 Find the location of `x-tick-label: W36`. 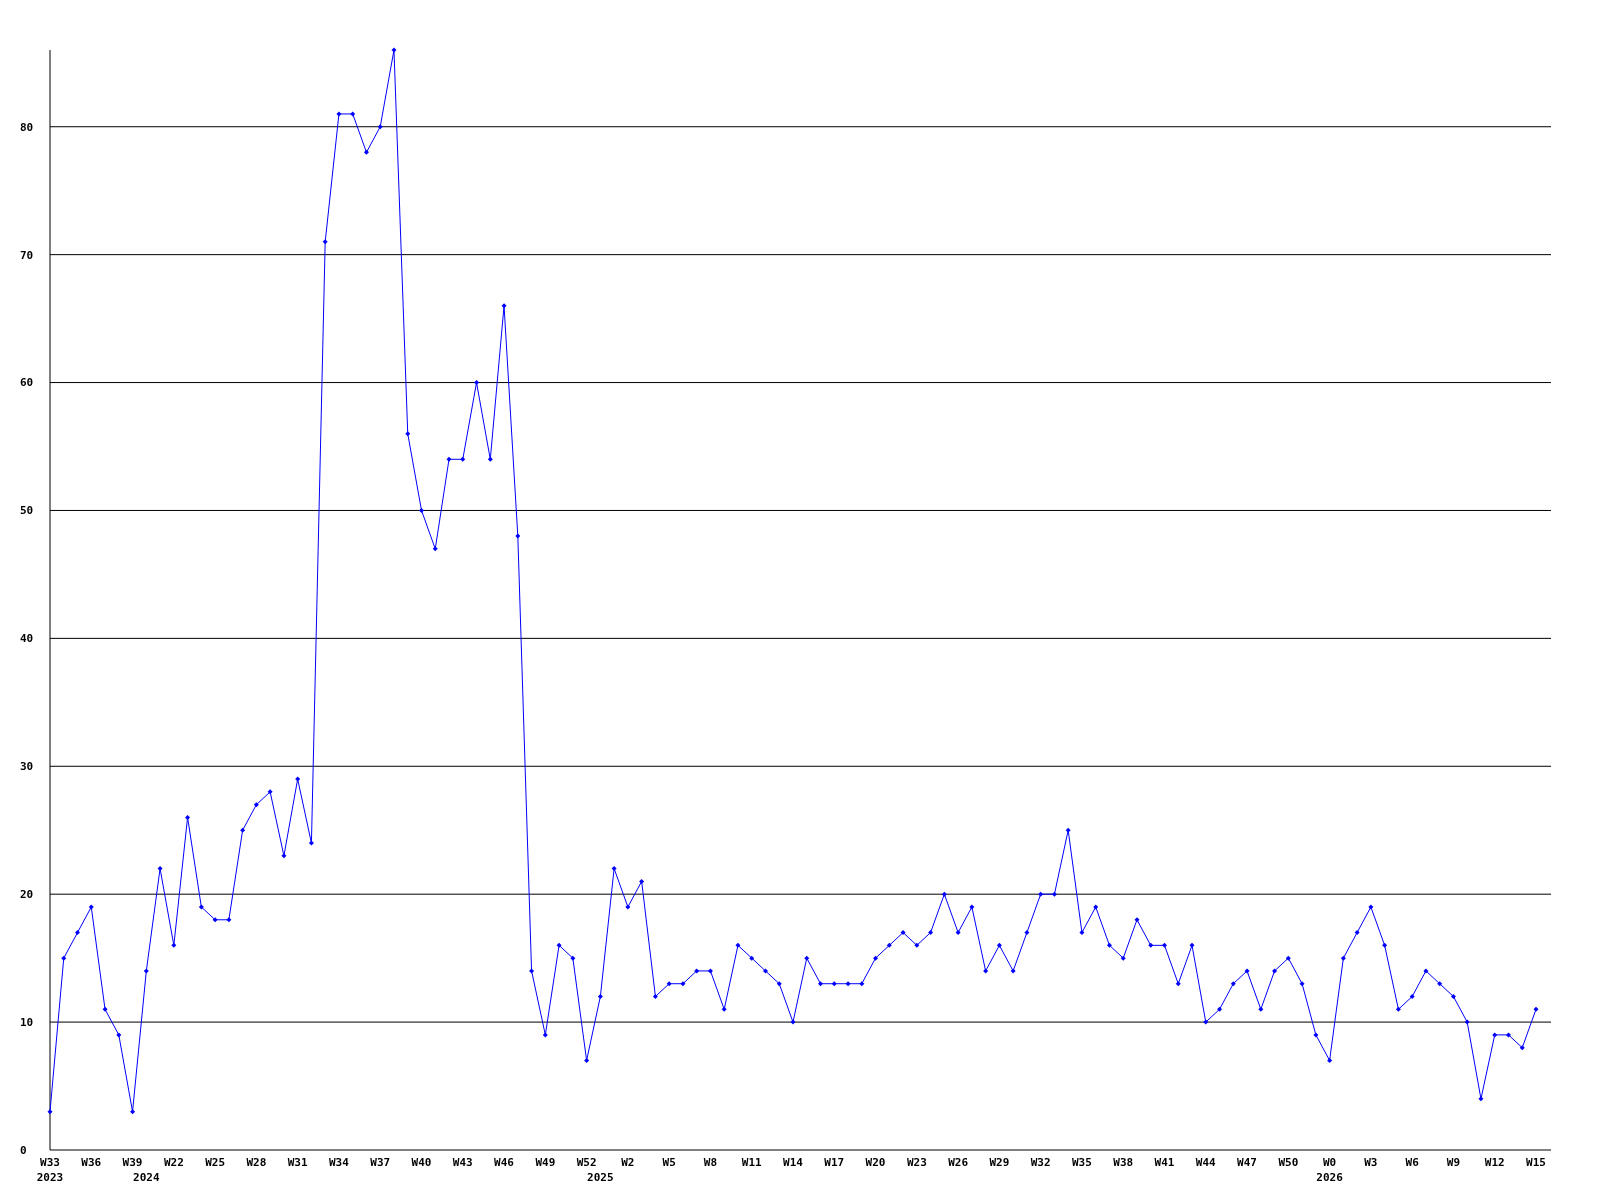

x-tick-label: W36 is located at coordinates (91, 1162).